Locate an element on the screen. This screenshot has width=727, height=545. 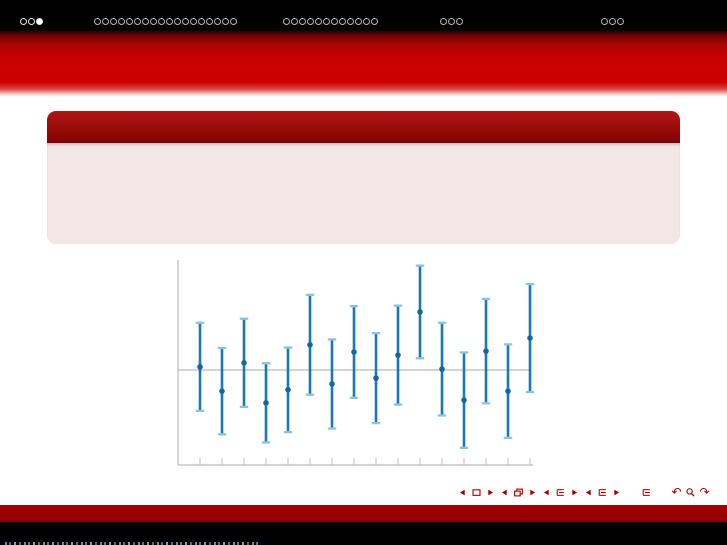
footer-red-bar is located at coordinates (363, 513).